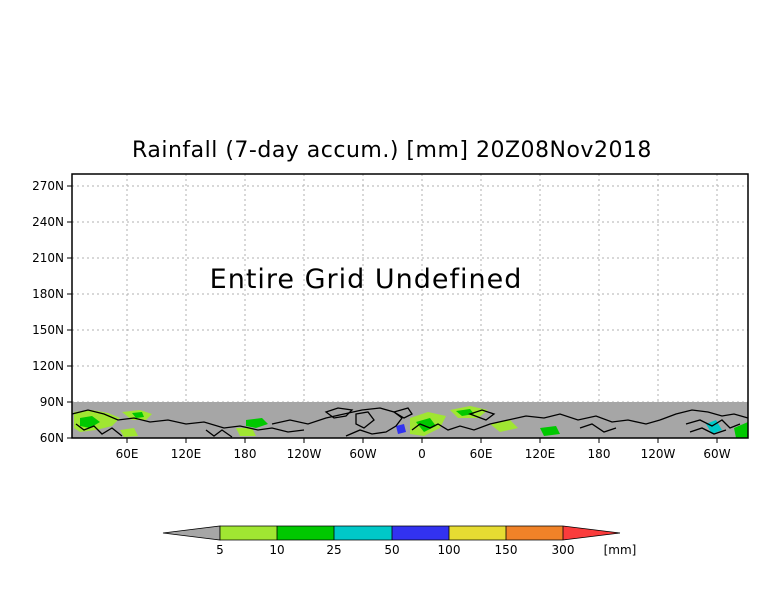  I want to click on lon-label-0: 0, so click(422, 454).